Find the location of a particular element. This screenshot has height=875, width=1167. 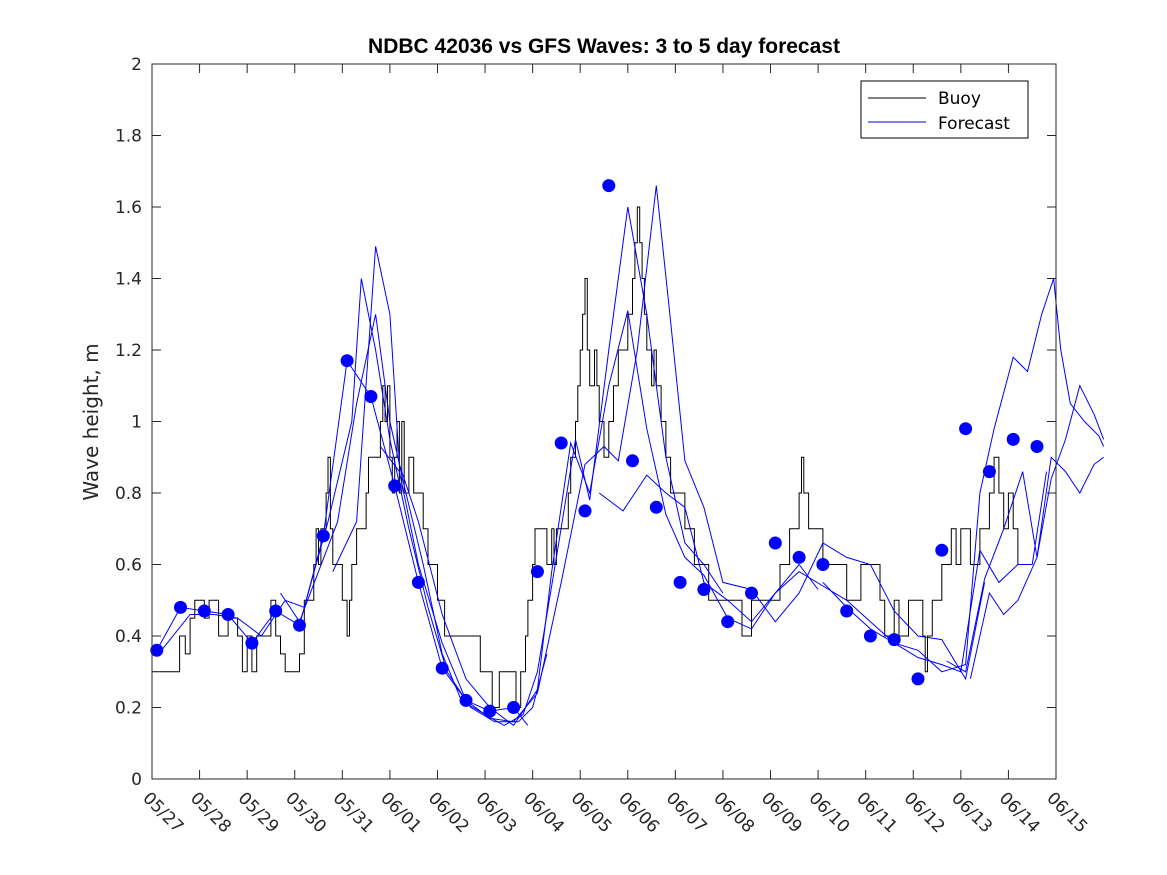

y-axis-label: Wave height, m is located at coordinates (91, 421).